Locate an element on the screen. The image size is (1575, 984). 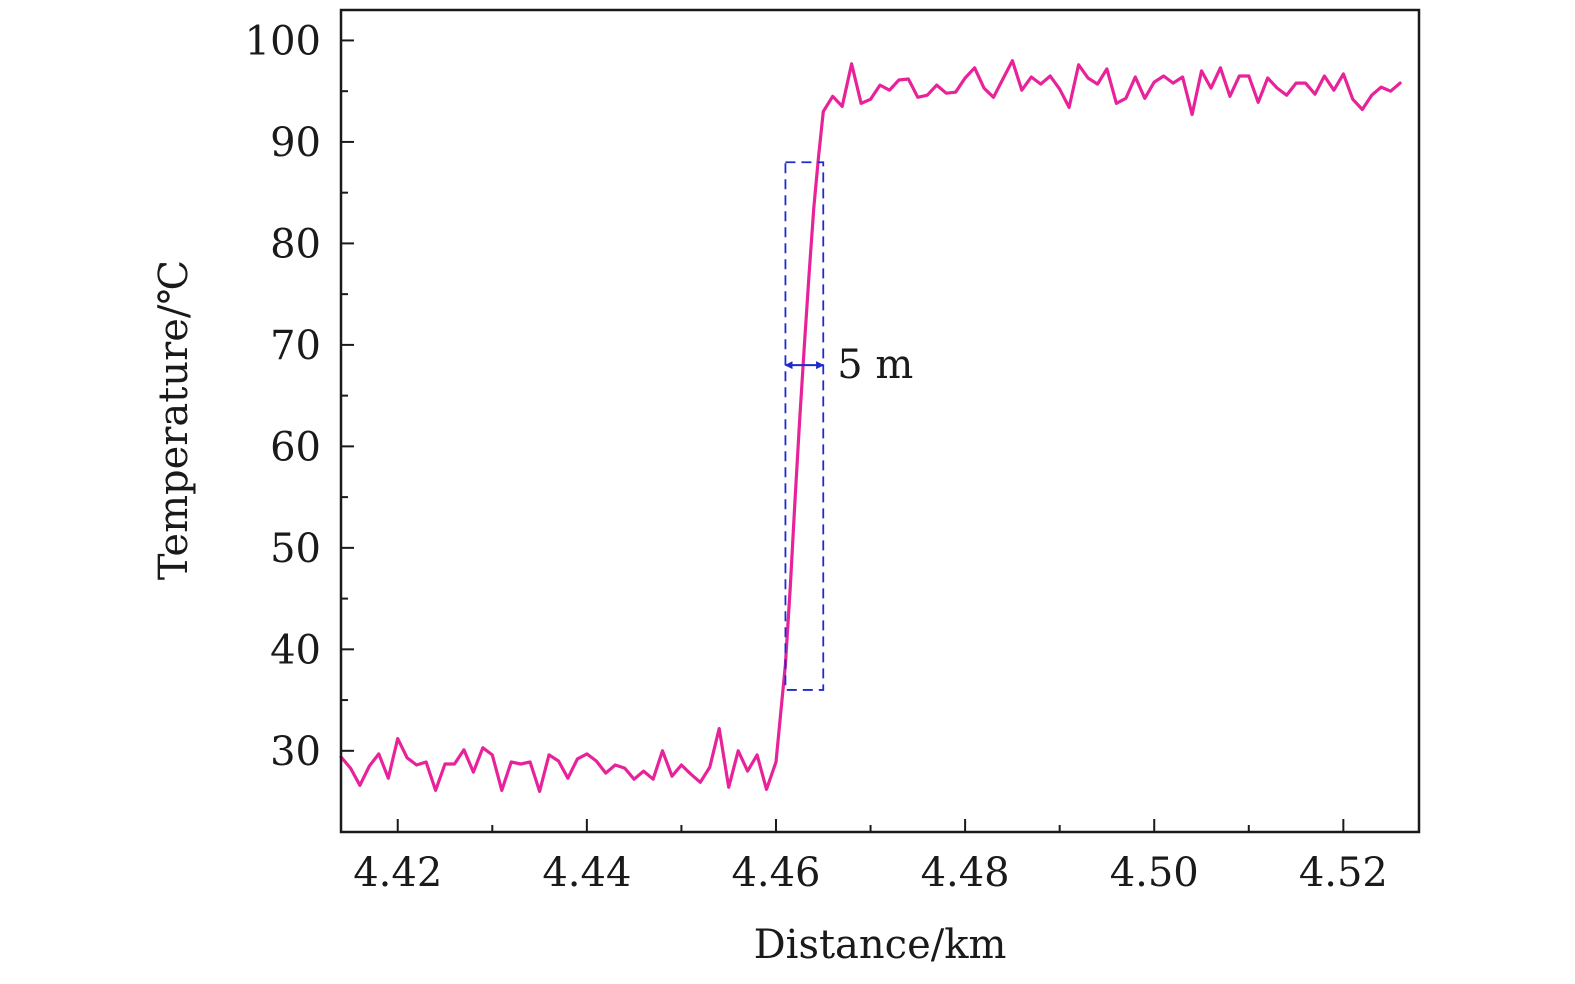
x-tick-label: 4.50 is located at coordinates (1154, 873).